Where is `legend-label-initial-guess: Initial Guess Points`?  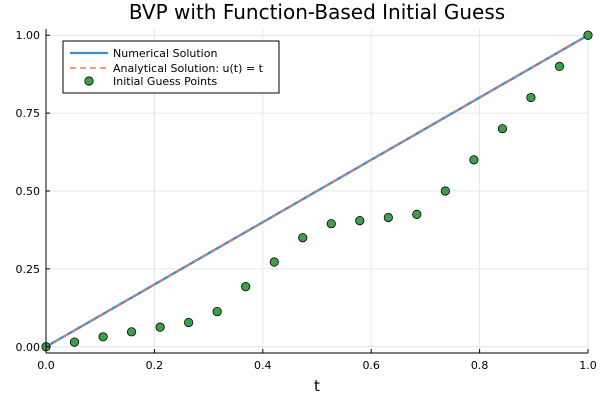 legend-label-initial-guess: Initial Guess Points is located at coordinates (165, 81).